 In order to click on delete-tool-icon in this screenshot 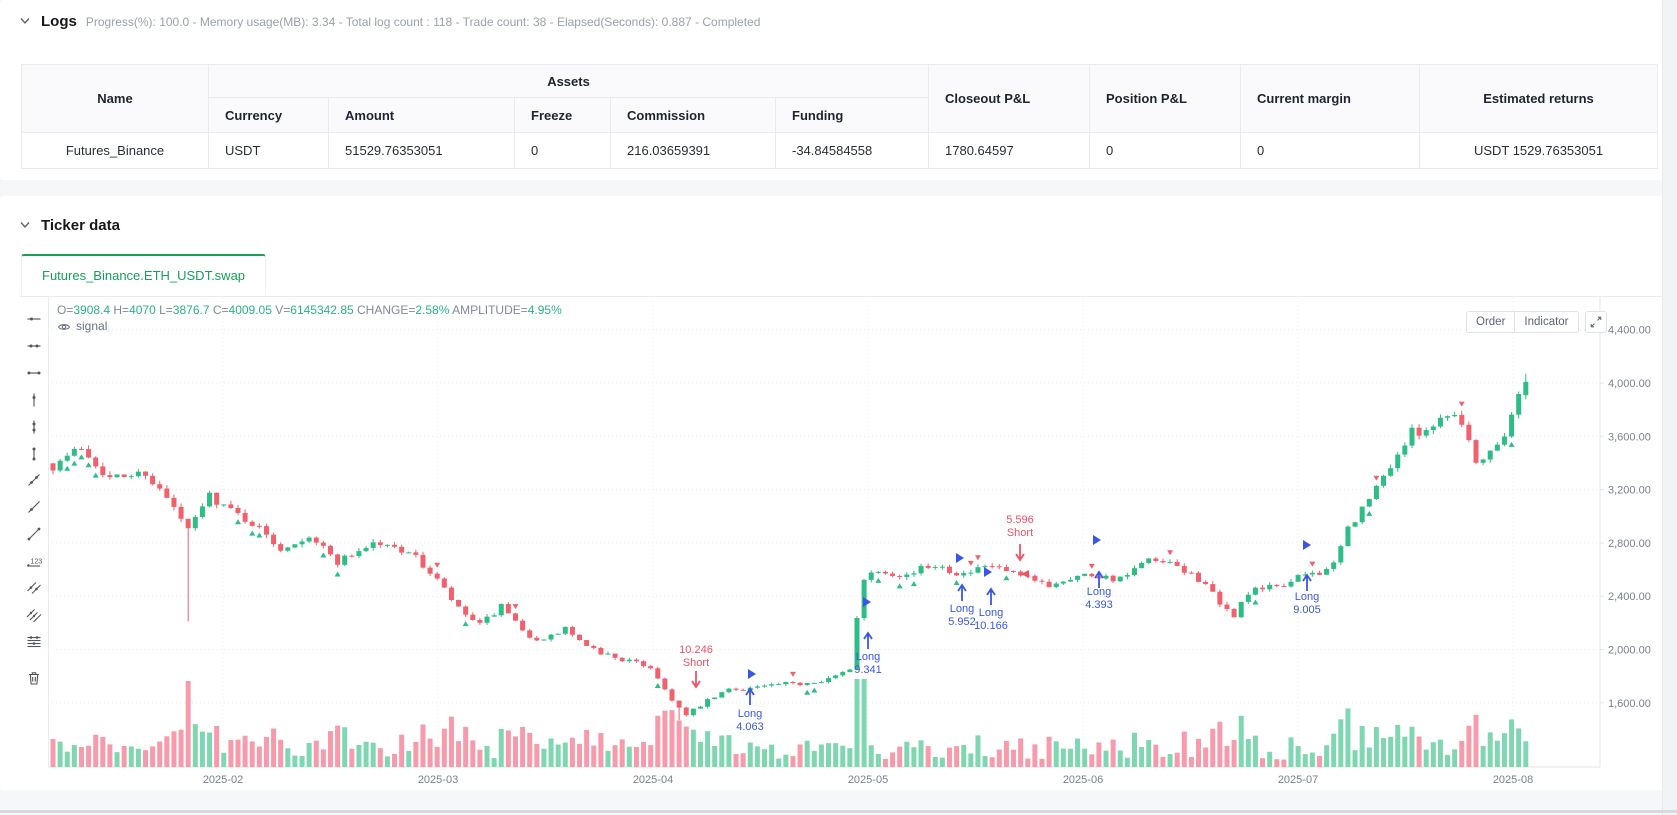, I will do `click(34, 678)`.